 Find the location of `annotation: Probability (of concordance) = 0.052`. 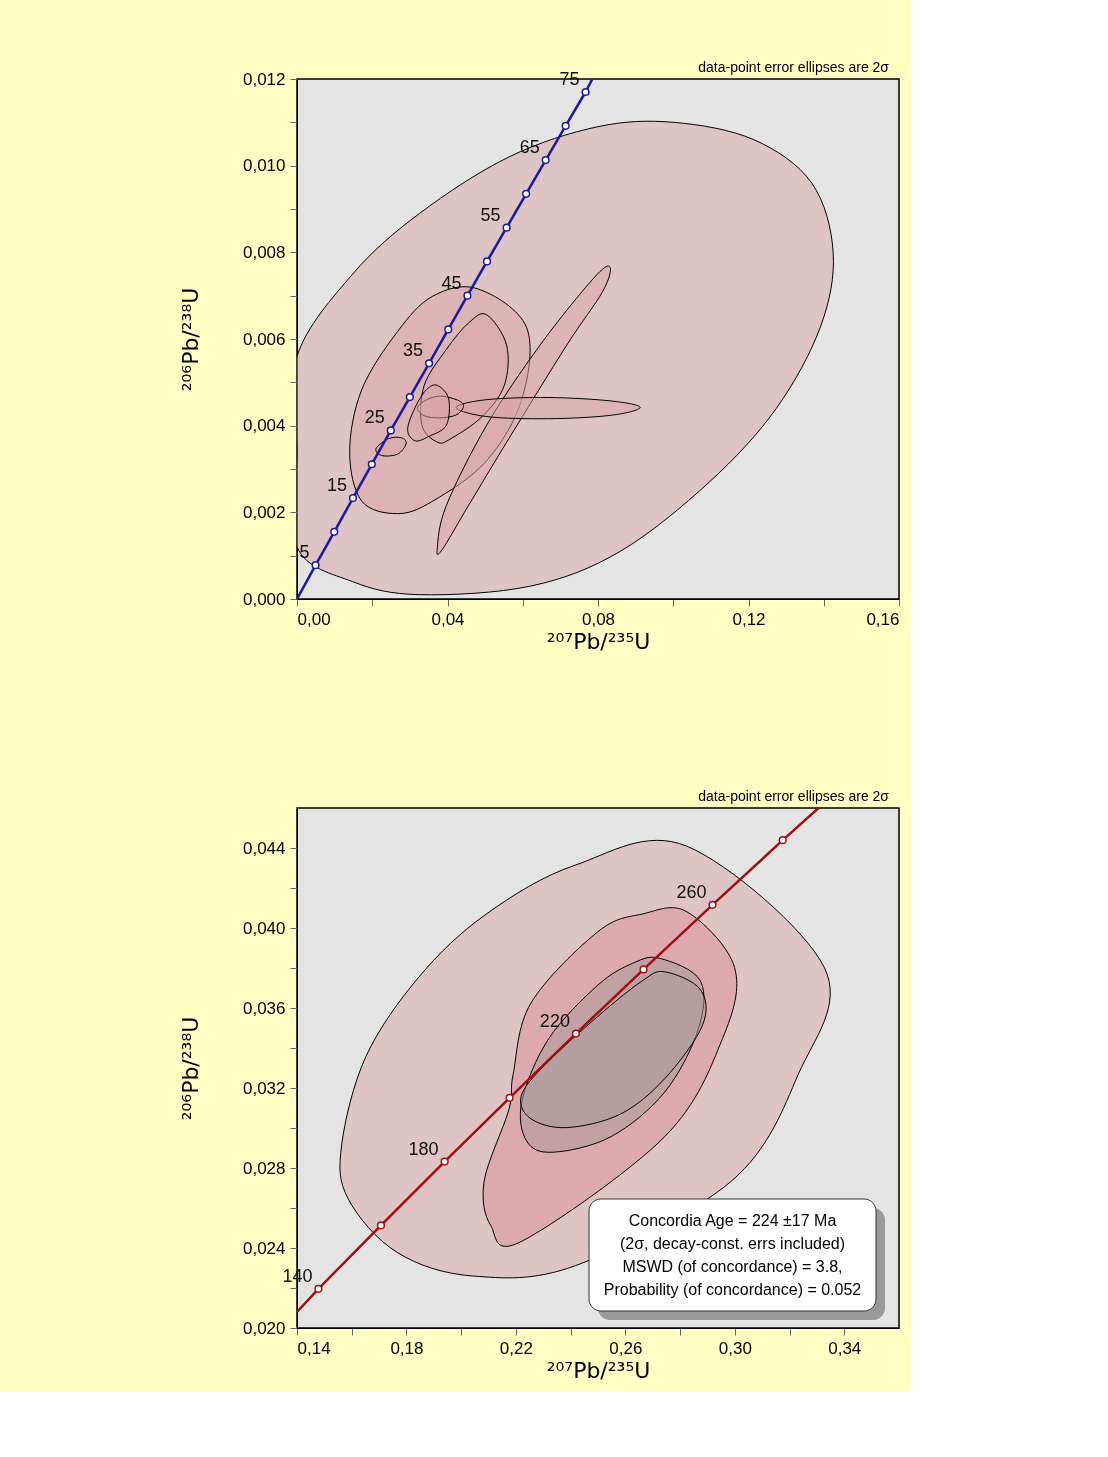

annotation: Probability (of concordance) = 0.052 is located at coordinates (732, 1289).